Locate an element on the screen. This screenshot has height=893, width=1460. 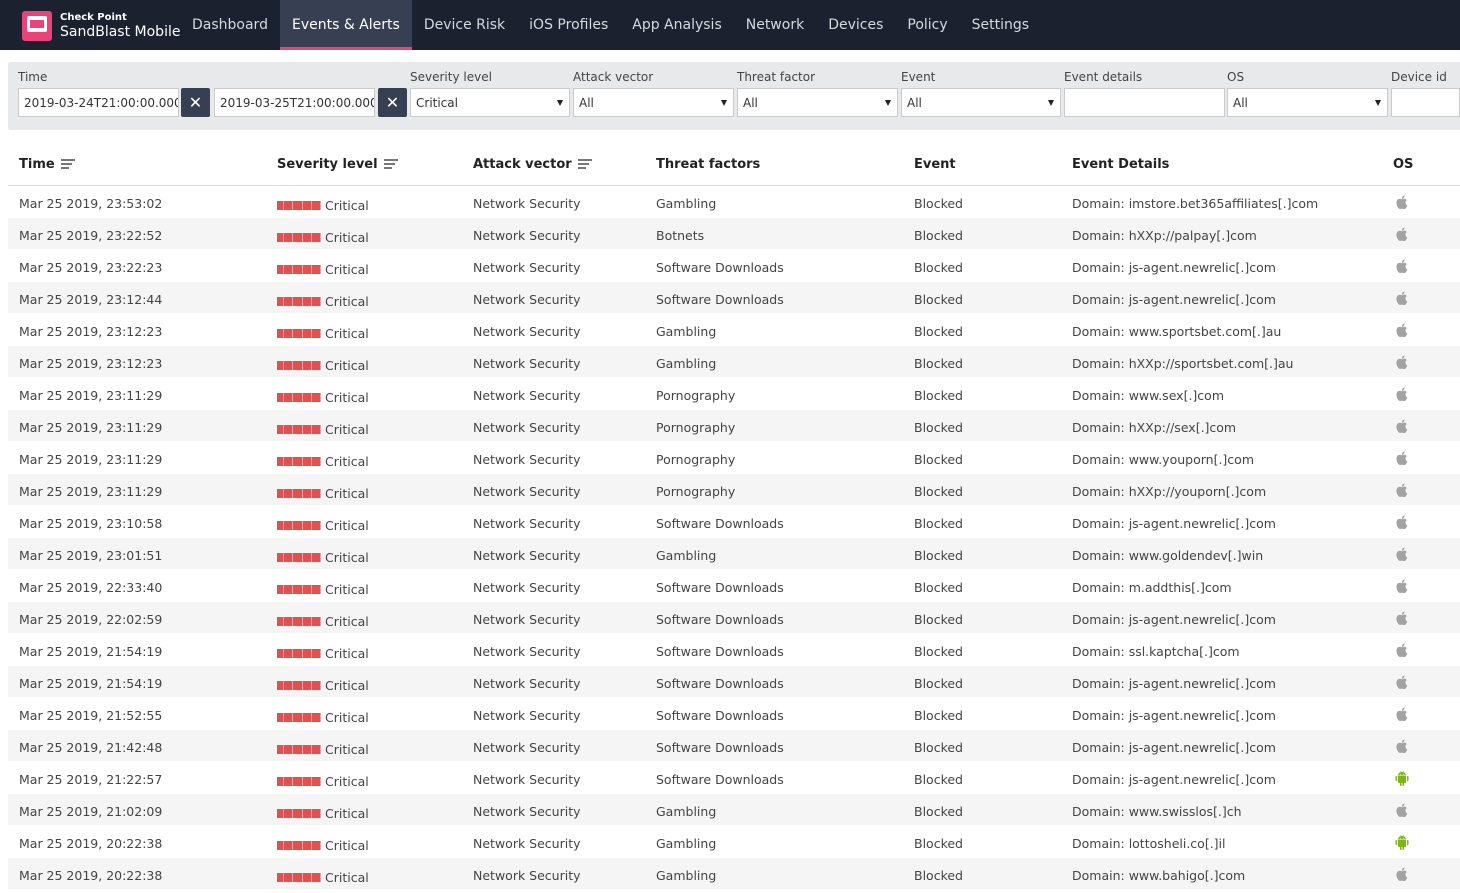
cell-event-details: Domain: www.sex[.]com is located at coordinates (1148, 395).